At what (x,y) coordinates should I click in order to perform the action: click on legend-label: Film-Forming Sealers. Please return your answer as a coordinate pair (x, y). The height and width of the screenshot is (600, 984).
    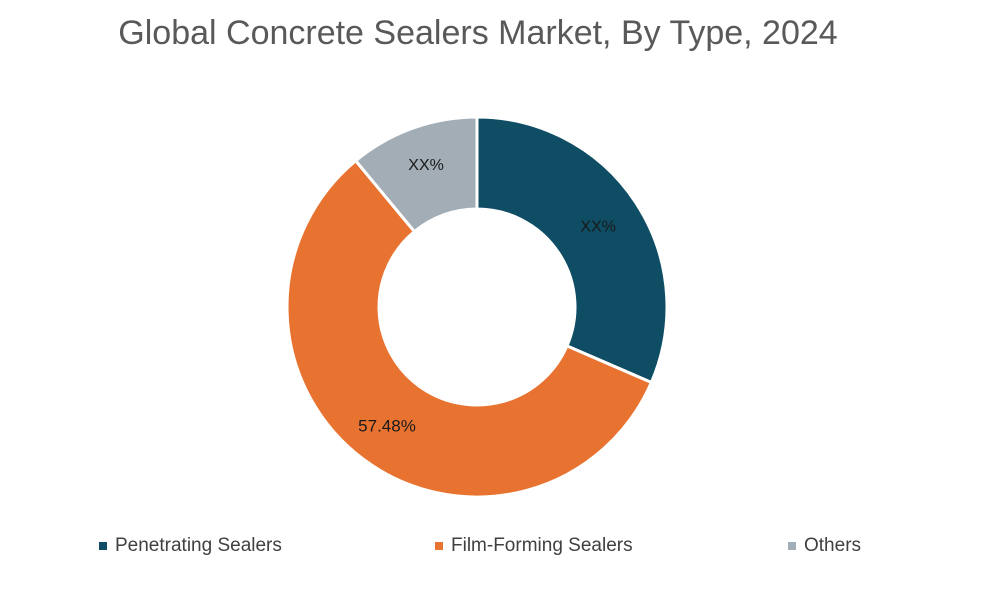
    Looking at the image, I should click on (542, 545).